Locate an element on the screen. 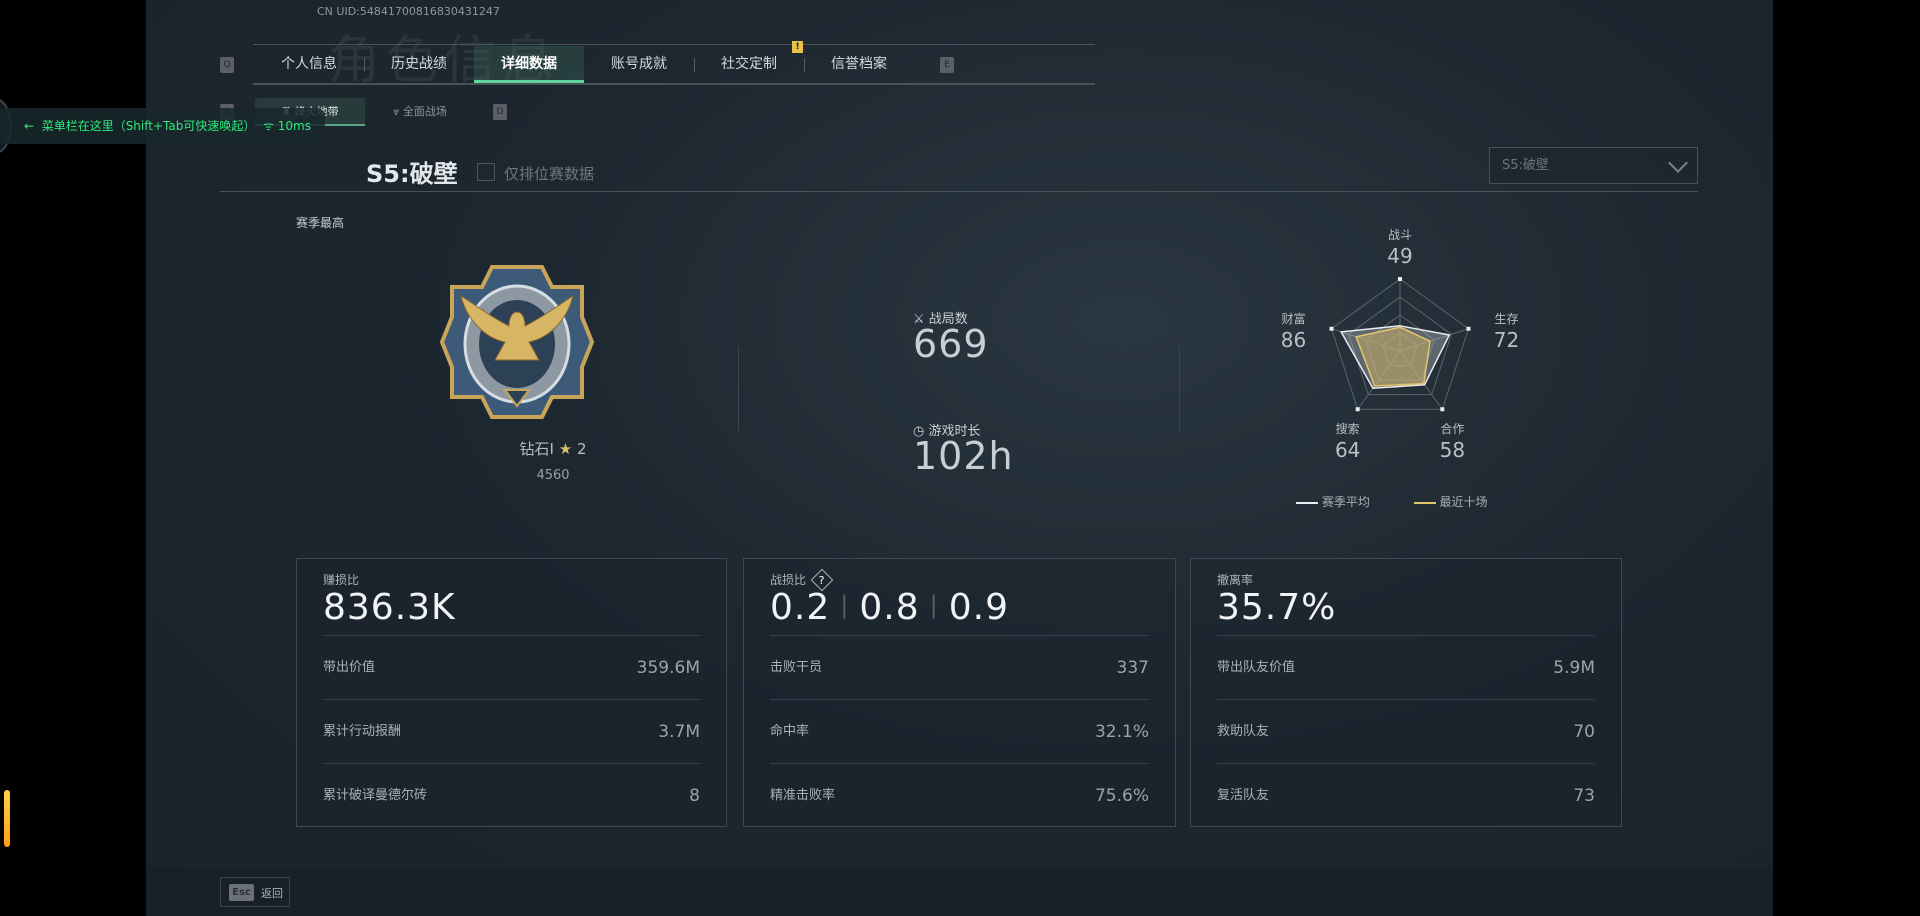 Image resolution: width=1920 pixels, height=916 pixels. stat-value: 32.1% is located at coordinates (1121, 732).